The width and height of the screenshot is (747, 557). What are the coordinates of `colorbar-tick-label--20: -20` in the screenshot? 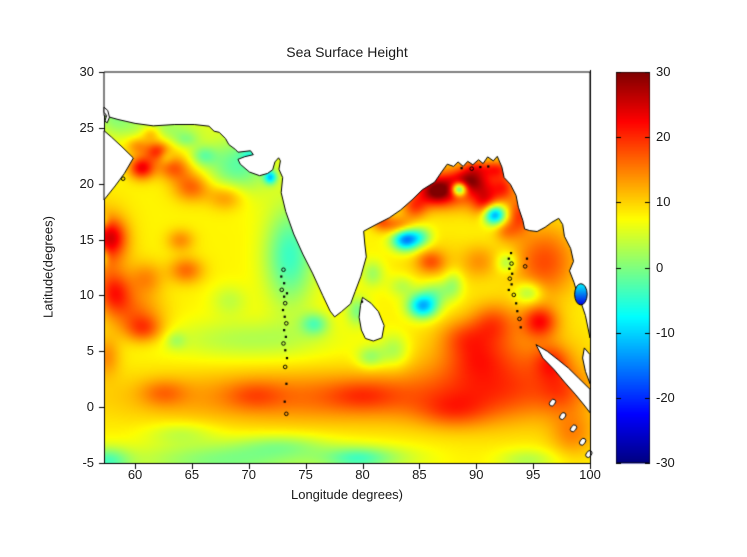 It's located at (665, 397).